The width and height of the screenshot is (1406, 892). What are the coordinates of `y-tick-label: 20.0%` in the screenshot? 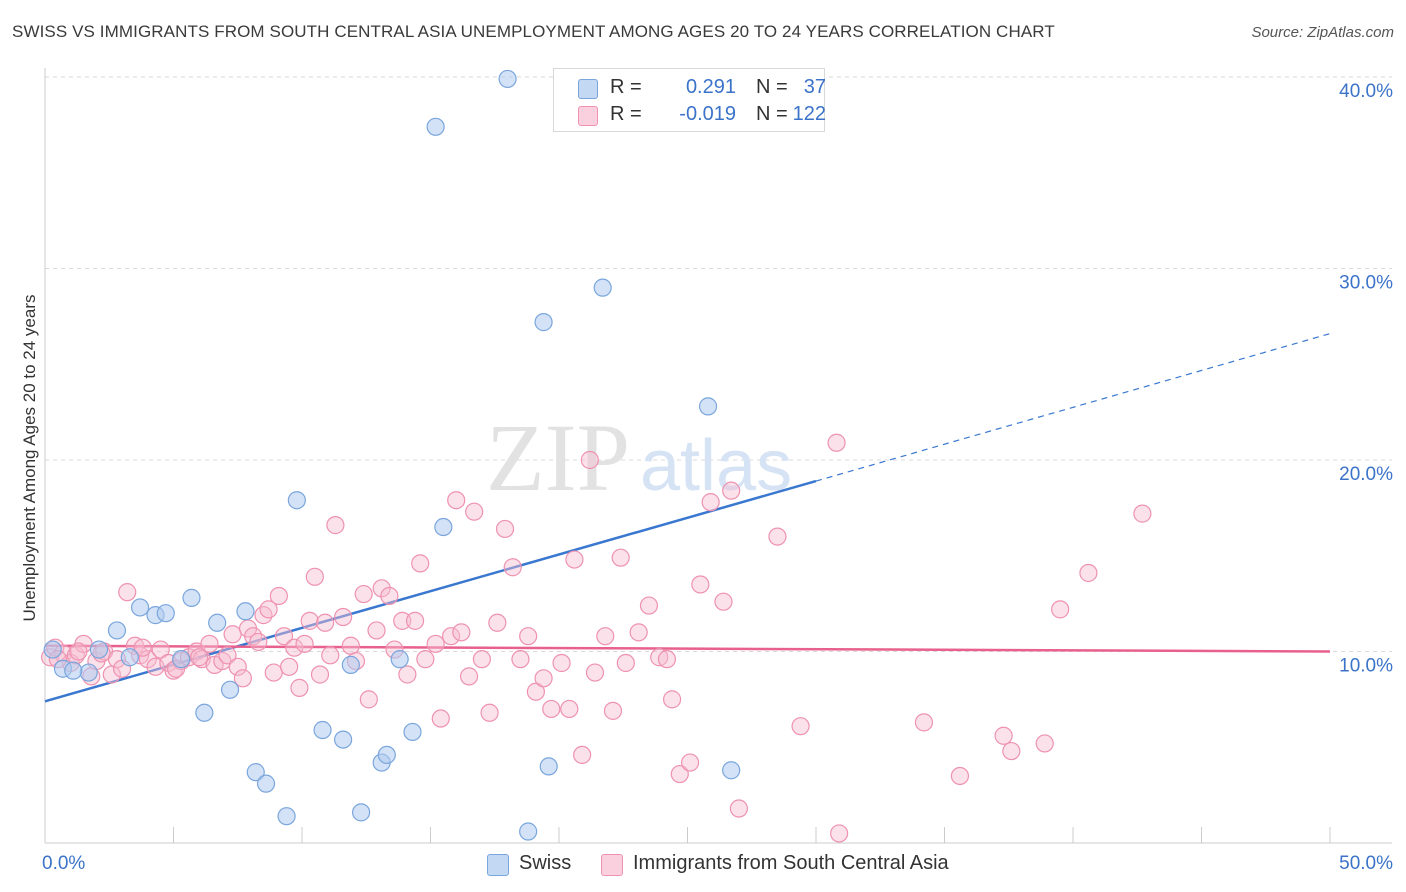 It's located at (1366, 474).